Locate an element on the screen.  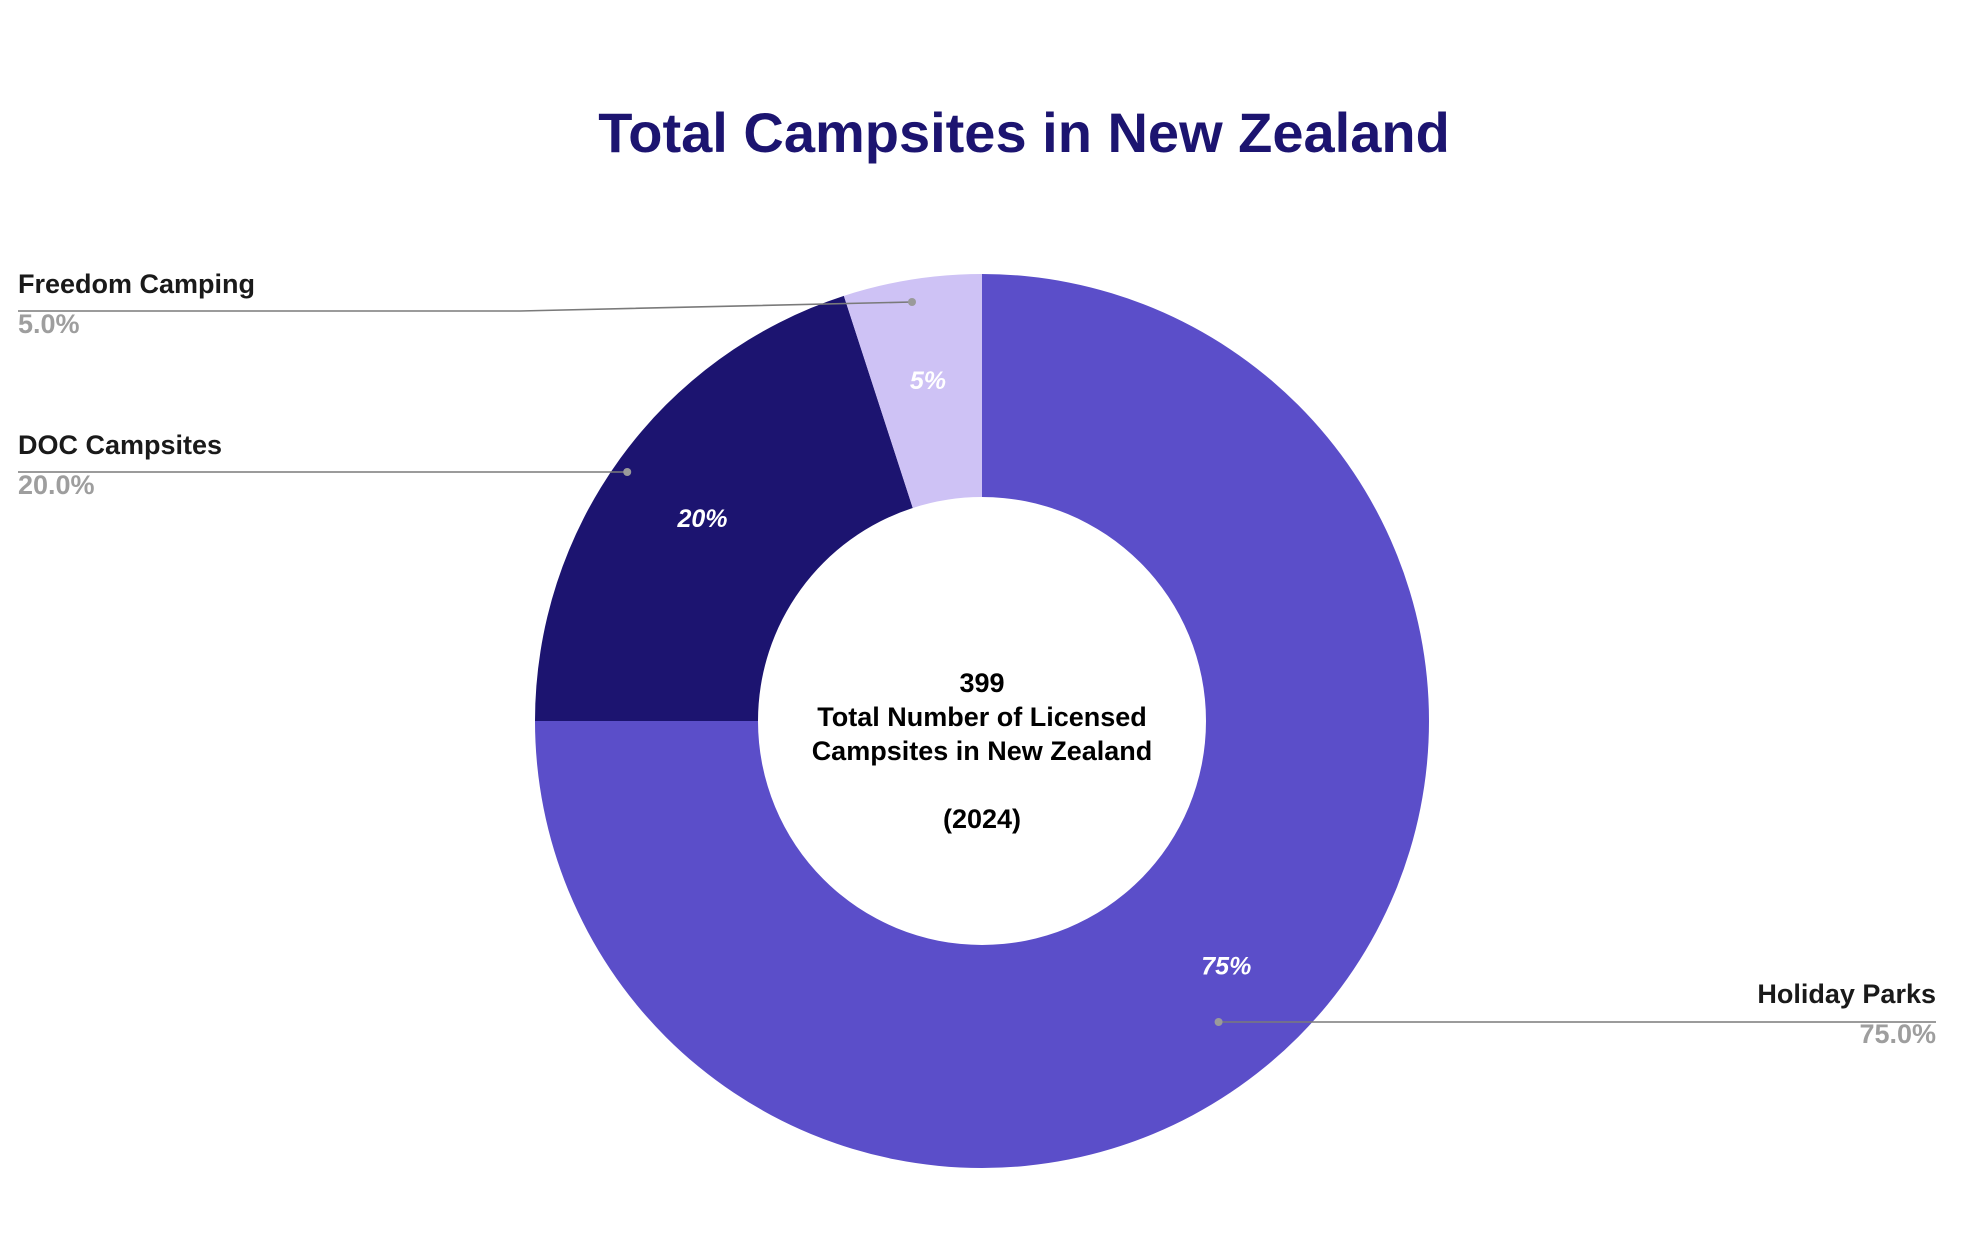
center-text-line-2: Total Number of Licensed is located at coordinates (982, 717).